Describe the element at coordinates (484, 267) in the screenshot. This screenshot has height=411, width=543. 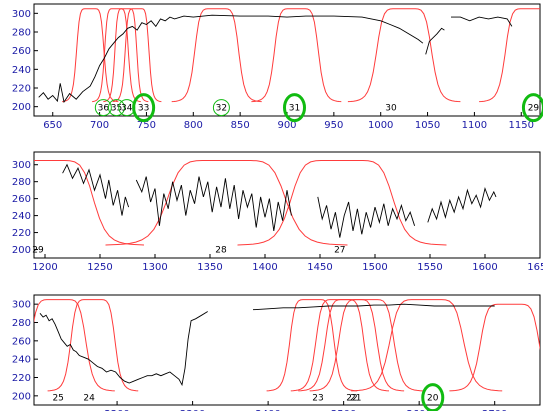
I see `x-tick-label: 1600` at that location.